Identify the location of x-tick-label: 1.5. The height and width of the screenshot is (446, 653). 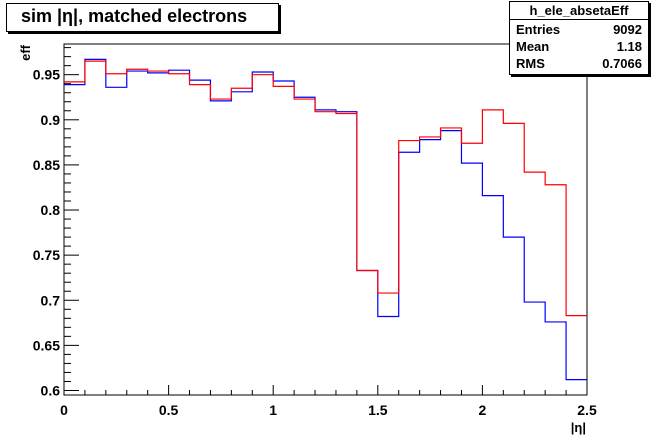
(378, 410).